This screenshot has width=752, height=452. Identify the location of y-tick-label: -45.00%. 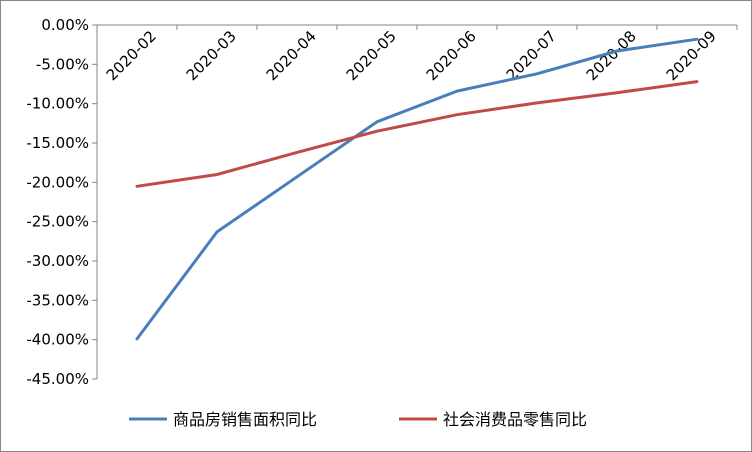
(57, 379).